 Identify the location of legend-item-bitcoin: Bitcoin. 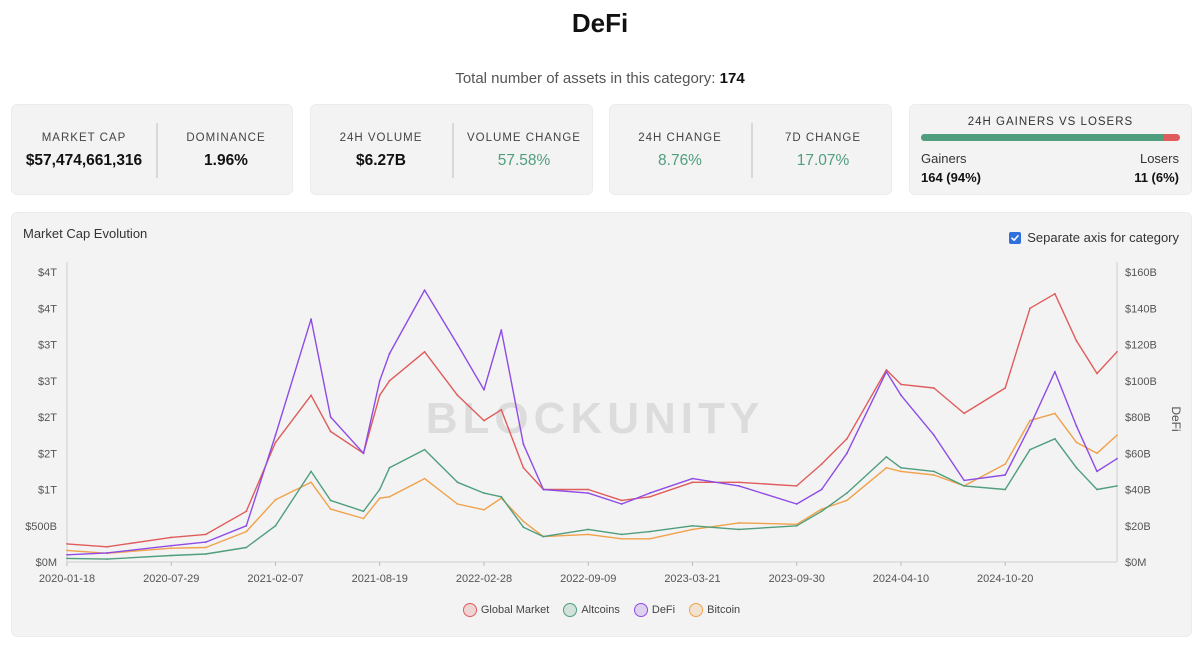
(714, 610).